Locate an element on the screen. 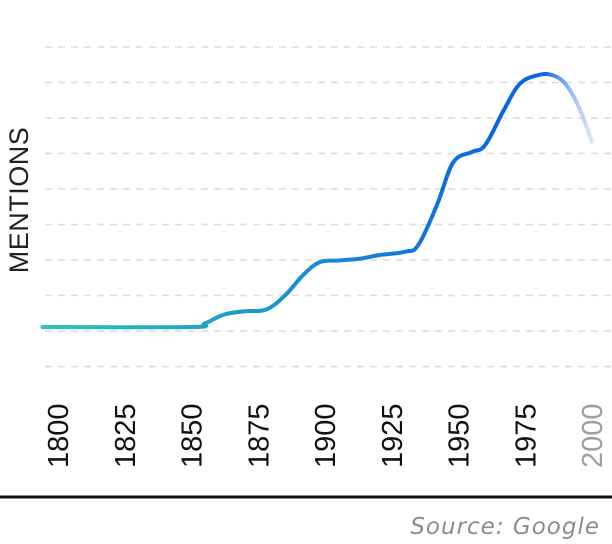 The width and height of the screenshot is (612, 544). x-tick-label: 1975 is located at coordinates (526, 435).